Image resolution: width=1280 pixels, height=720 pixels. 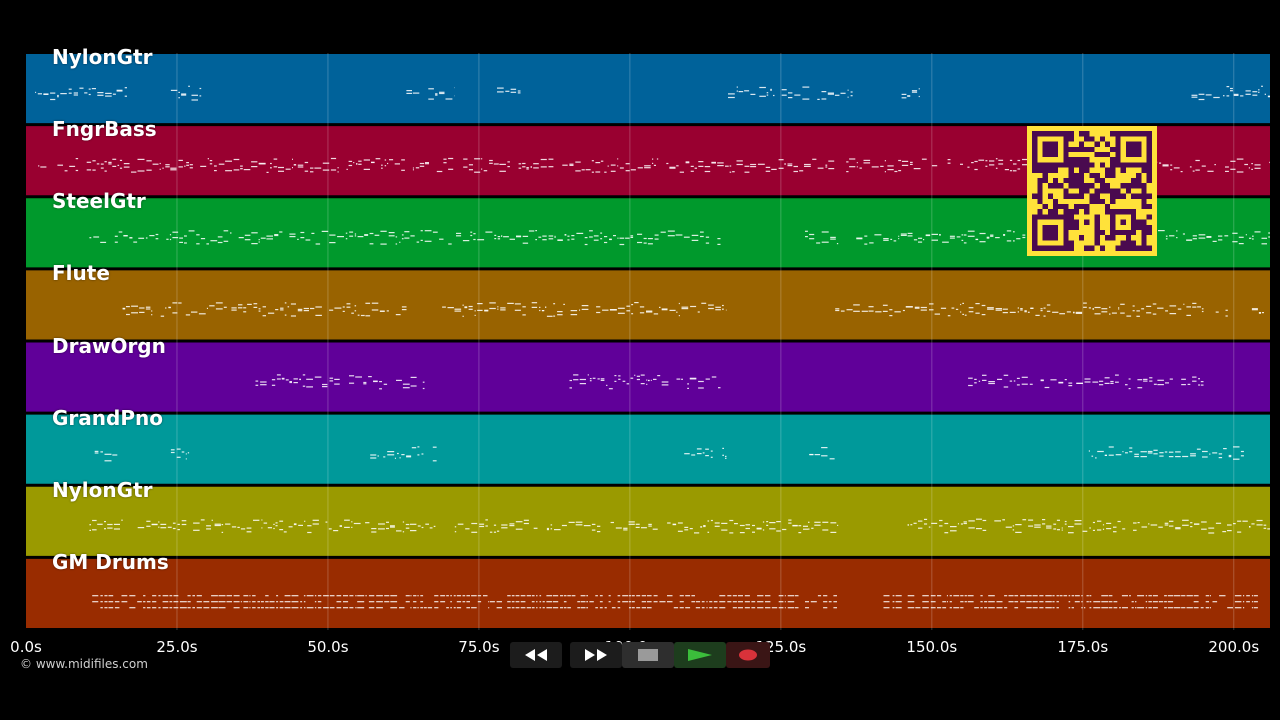 I want to click on rewind-icon, so click(x=536, y=655).